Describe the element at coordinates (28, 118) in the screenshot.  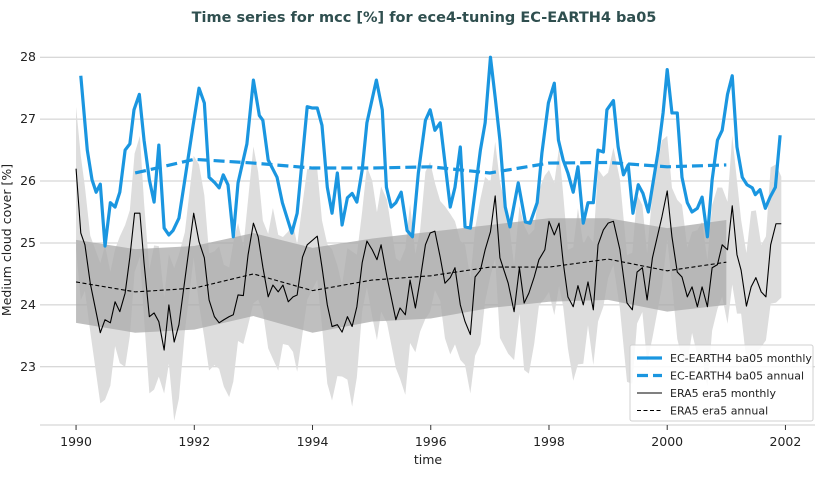
I see `y-tick-label: 27` at that location.